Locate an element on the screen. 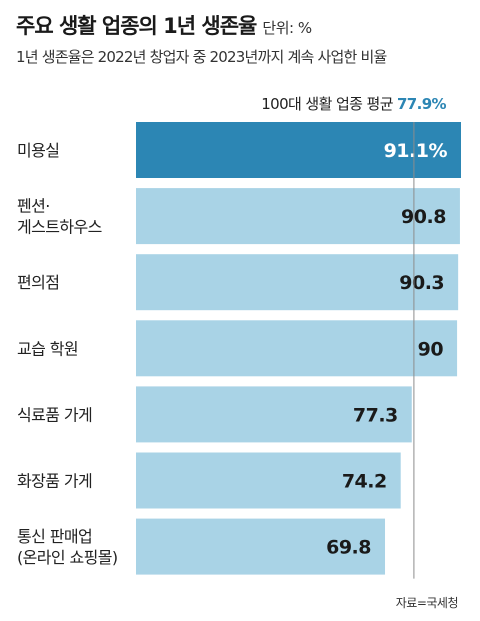 The width and height of the screenshot is (480, 621). category-label-4: 식료품 가게 is located at coordinates (54, 414).